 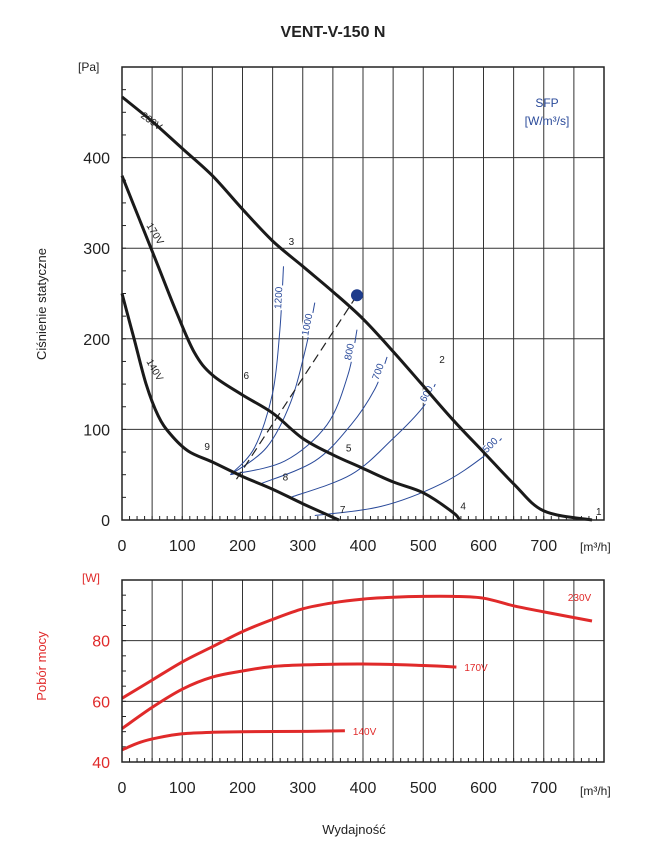 What do you see at coordinates (96, 159) in the screenshot?
I see `y-tick-label: 400` at bounding box center [96, 159].